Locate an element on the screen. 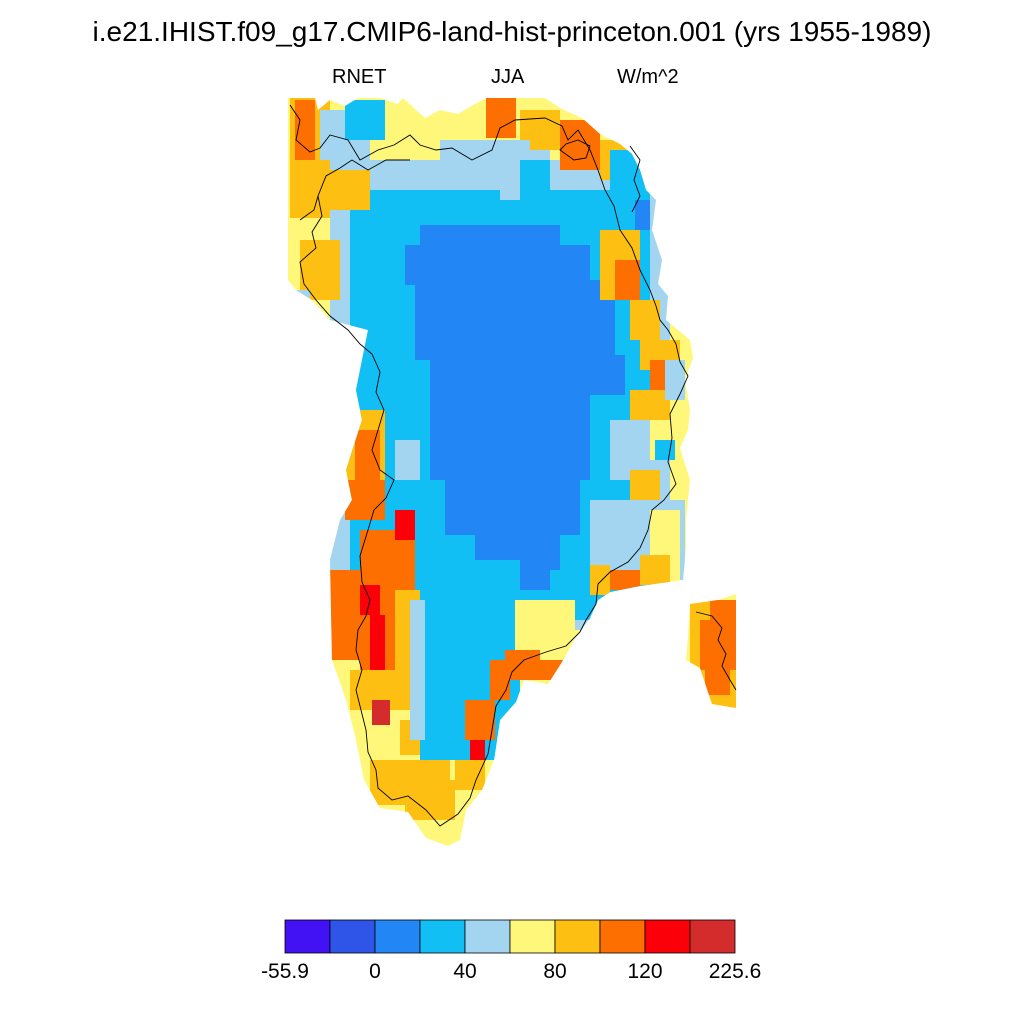 The image size is (1024, 1024). season-label: JJA is located at coordinates (508, 77).